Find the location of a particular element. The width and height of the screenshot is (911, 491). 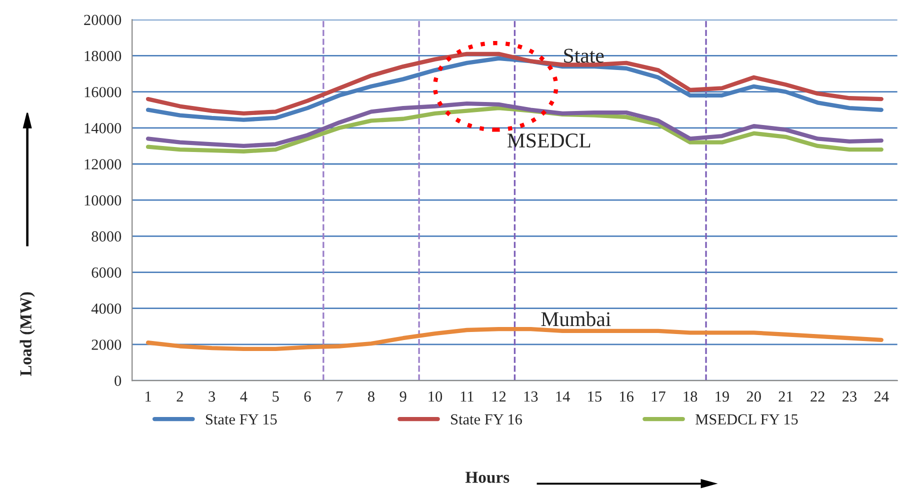

x-tick-label: 3 is located at coordinates (212, 396).